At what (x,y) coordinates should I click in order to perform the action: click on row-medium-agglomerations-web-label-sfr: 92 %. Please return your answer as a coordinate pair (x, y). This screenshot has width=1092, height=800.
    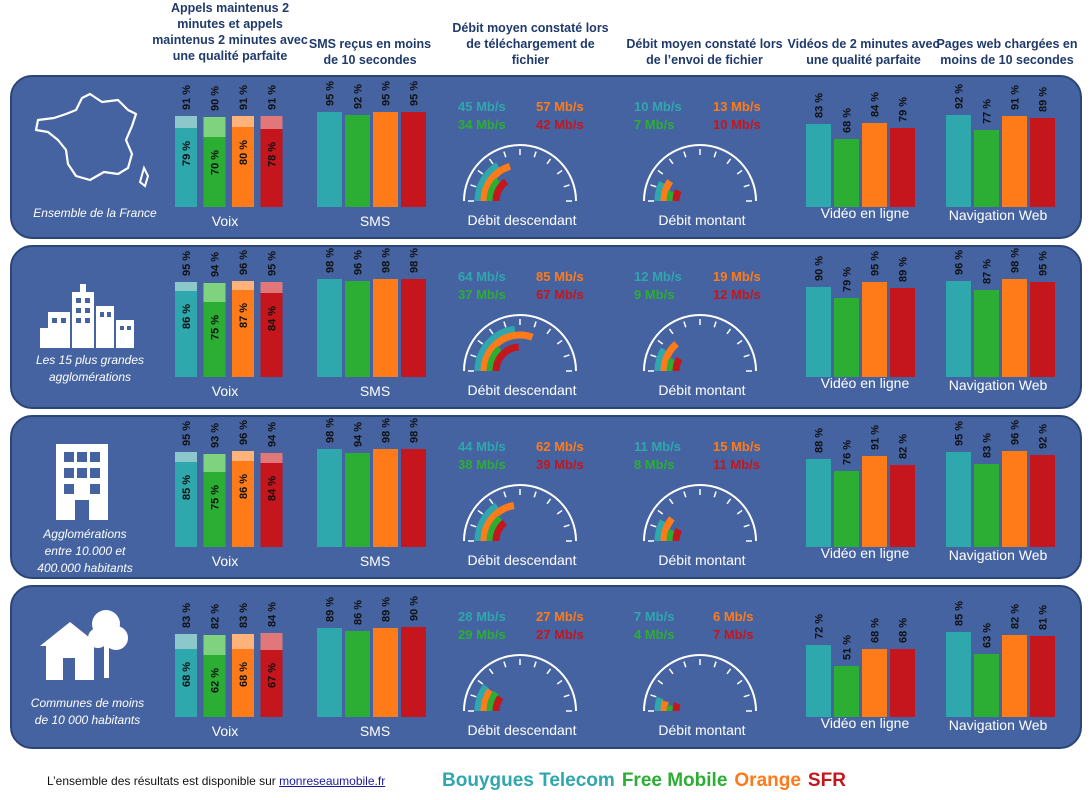
    Looking at the image, I should click on (1044, 436).